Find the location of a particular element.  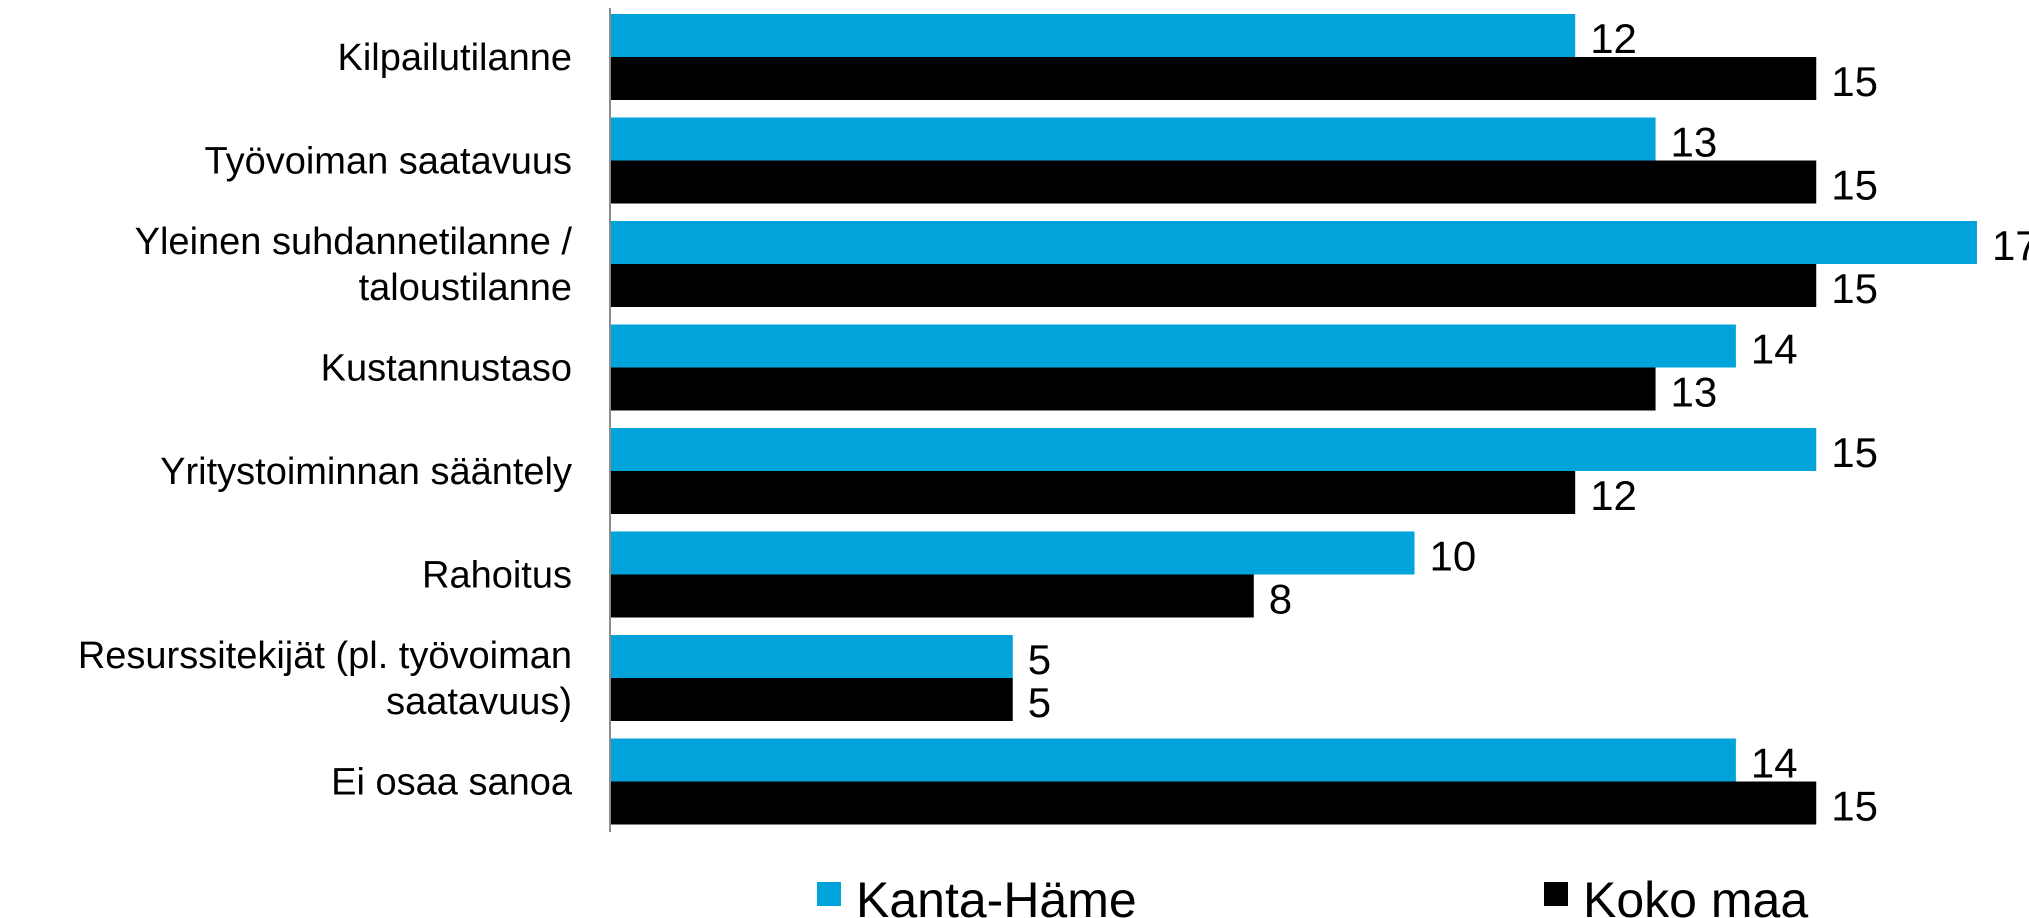

category-label-line: saatavuus) is located at coordinates (479, 702).